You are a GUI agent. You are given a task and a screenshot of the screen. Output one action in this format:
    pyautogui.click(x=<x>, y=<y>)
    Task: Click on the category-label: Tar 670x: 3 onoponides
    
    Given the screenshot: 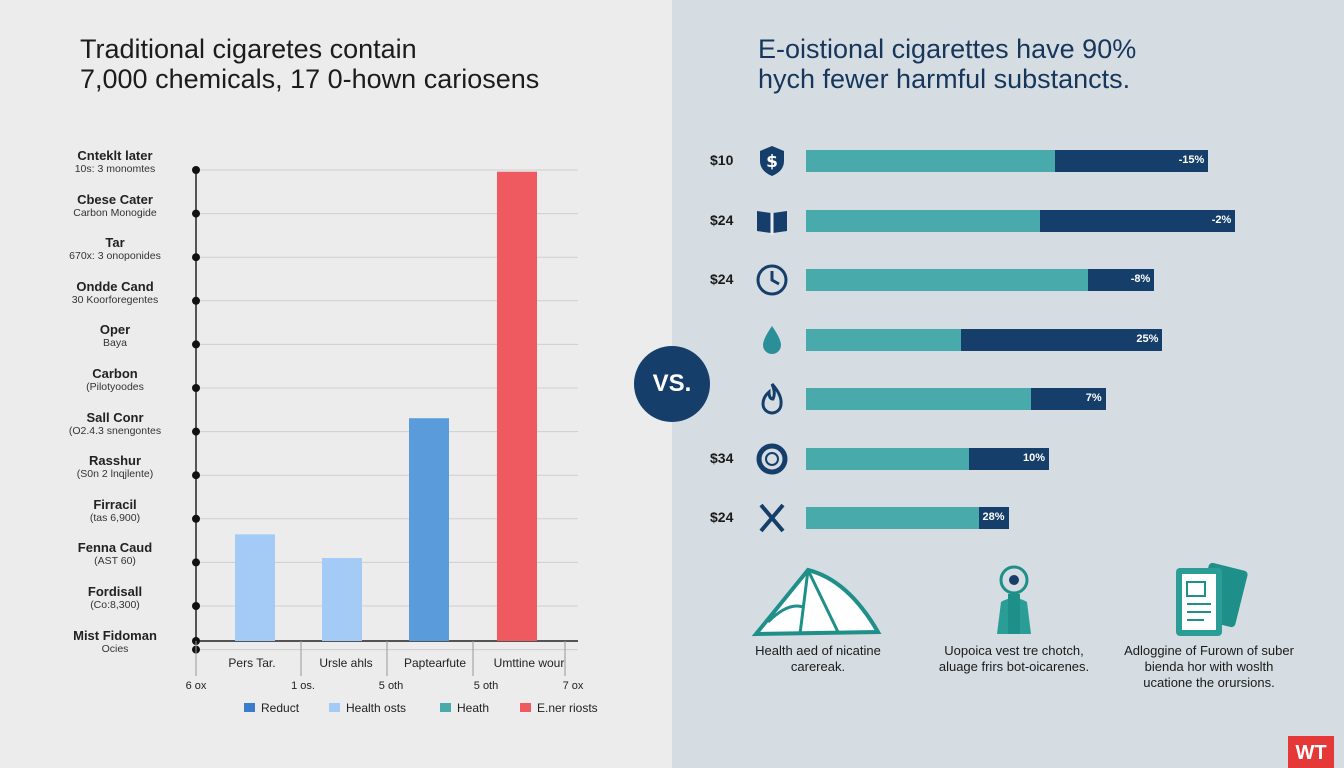 What is the action you would take?
    pyautogui.click(x=115, y=249)
    